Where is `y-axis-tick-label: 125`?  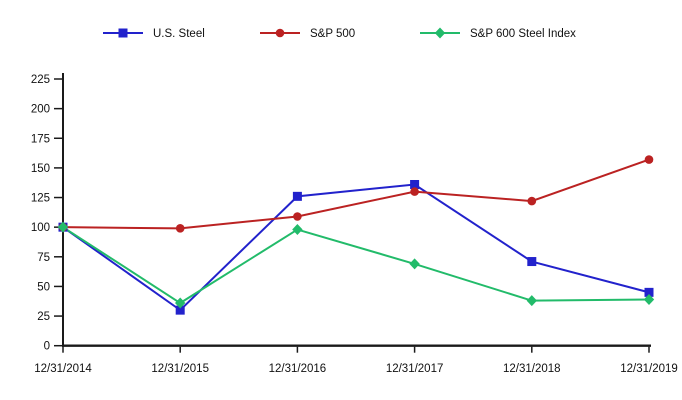 y-axis-tick-label: 125 is located at coordinates (40, 199).